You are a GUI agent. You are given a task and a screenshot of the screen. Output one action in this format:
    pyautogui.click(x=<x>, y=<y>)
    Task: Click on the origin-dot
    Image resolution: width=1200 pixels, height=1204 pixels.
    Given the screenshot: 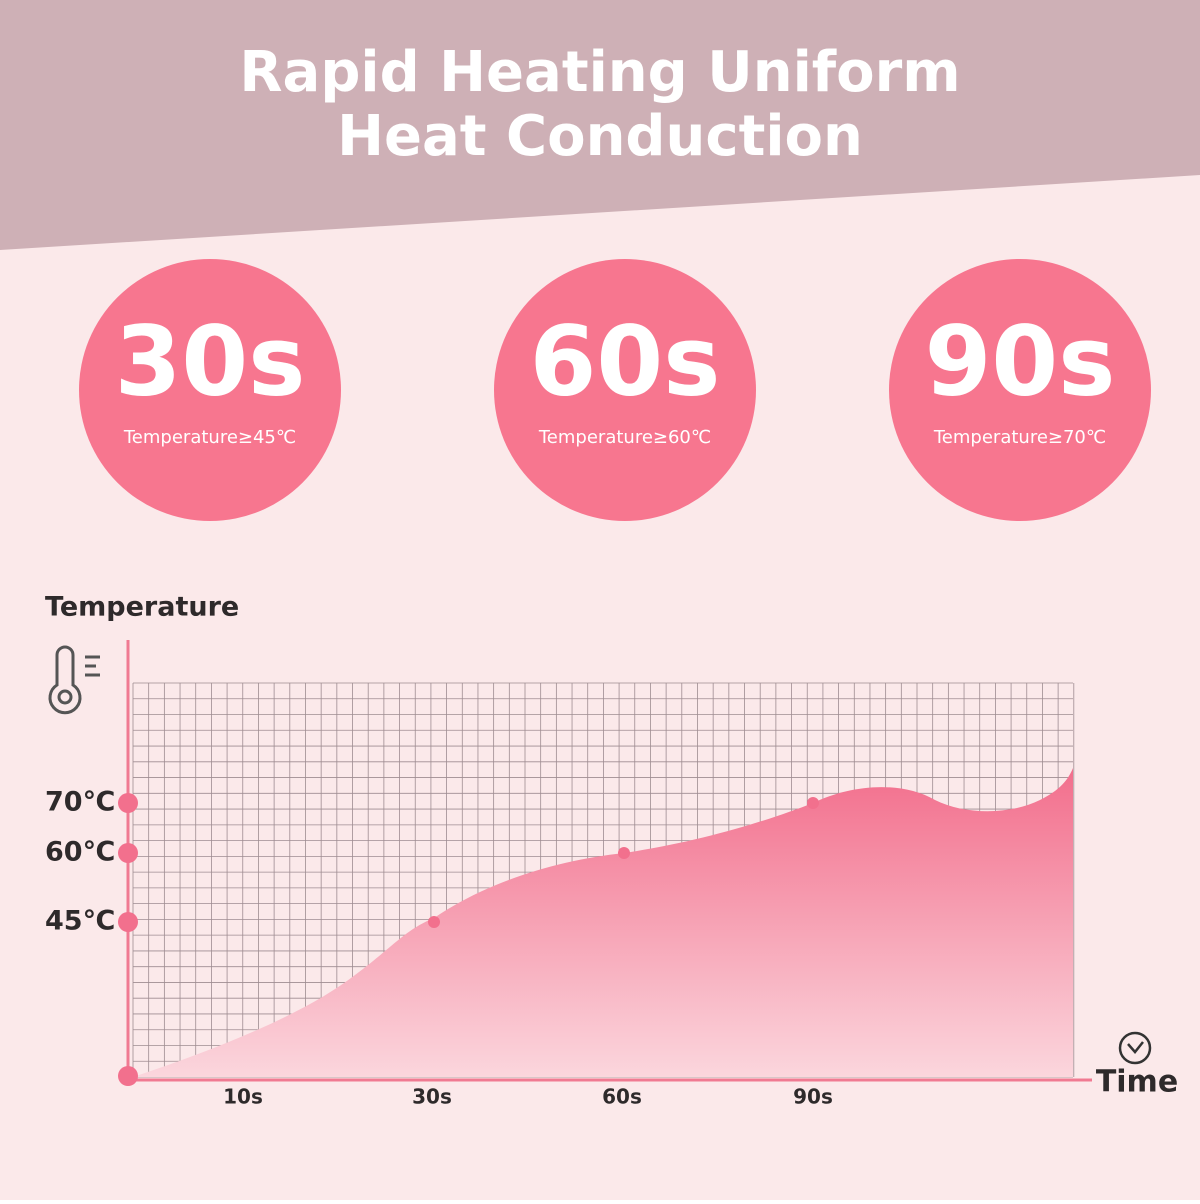 What is the action you would take?
    pyautogui.click(x=128, y=1076)
    